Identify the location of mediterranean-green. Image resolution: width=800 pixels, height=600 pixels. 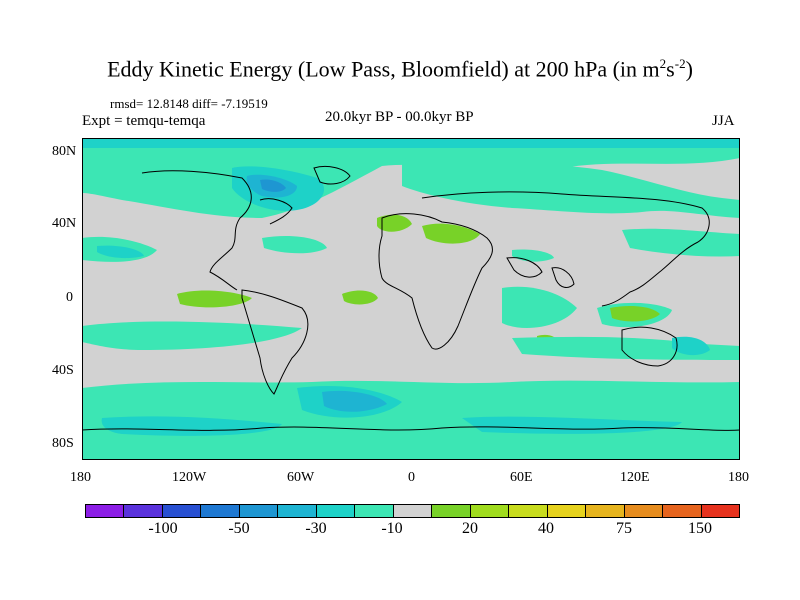
(451, 233).